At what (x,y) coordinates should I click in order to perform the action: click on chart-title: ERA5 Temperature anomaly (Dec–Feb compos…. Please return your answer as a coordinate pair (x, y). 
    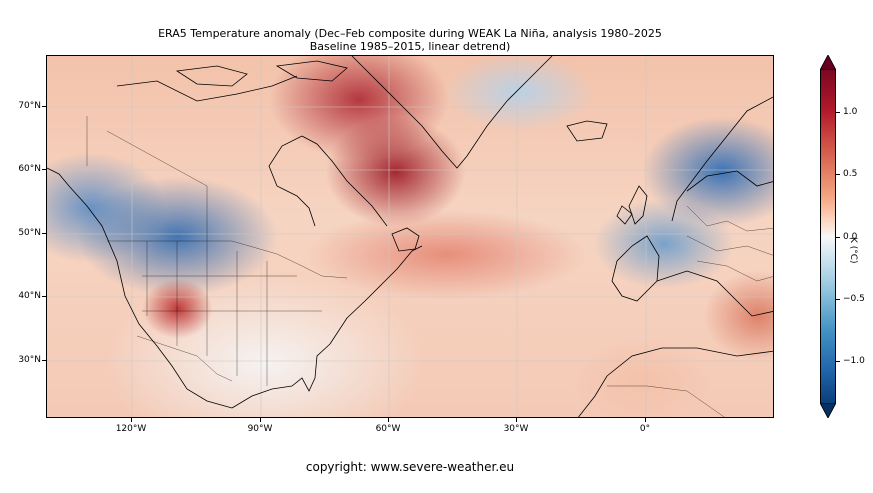
    Looking at the image, I should click on (410, 40).